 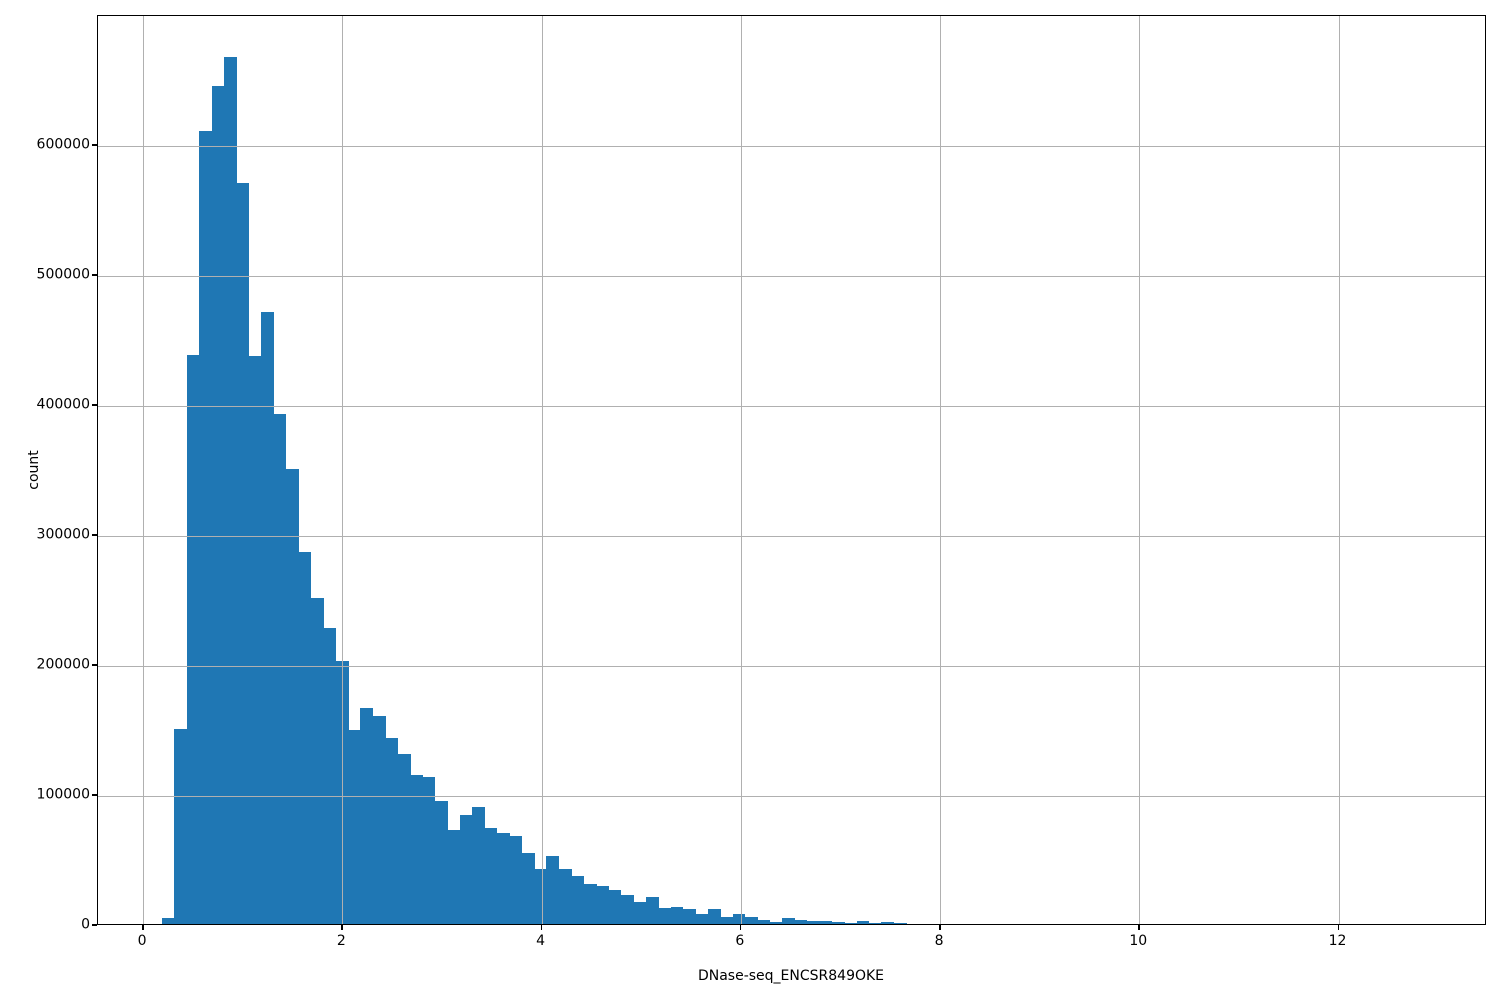 I want to click on x-tick-label: 8, so click(x=939, y=941).